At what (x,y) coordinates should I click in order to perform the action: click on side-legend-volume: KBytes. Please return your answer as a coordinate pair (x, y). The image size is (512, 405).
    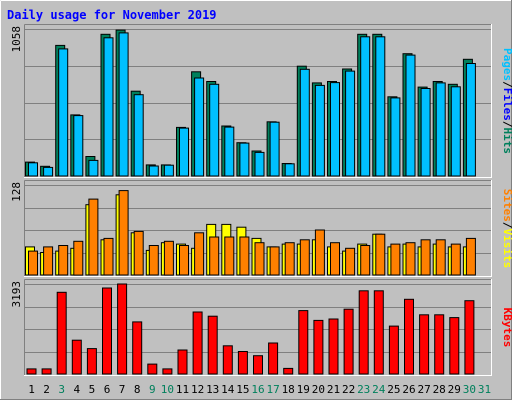
    Looking at the image, I should click on (506, 328).